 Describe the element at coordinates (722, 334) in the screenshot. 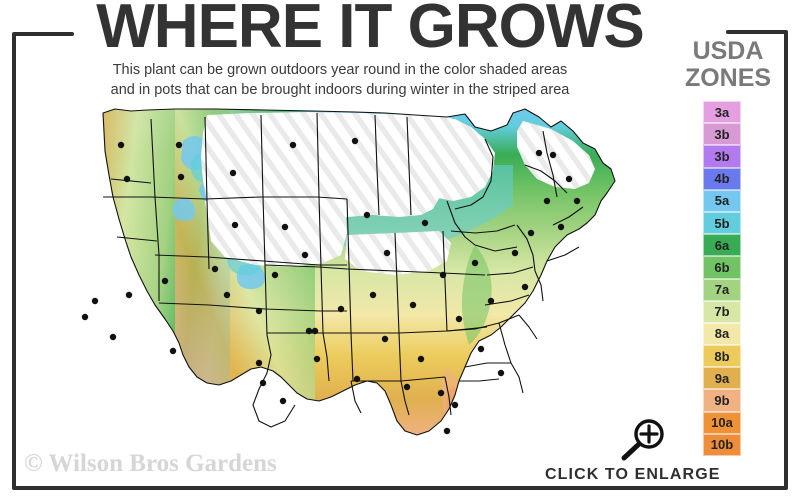

I see `zone-swatch-8a-10: 8a` at that location.